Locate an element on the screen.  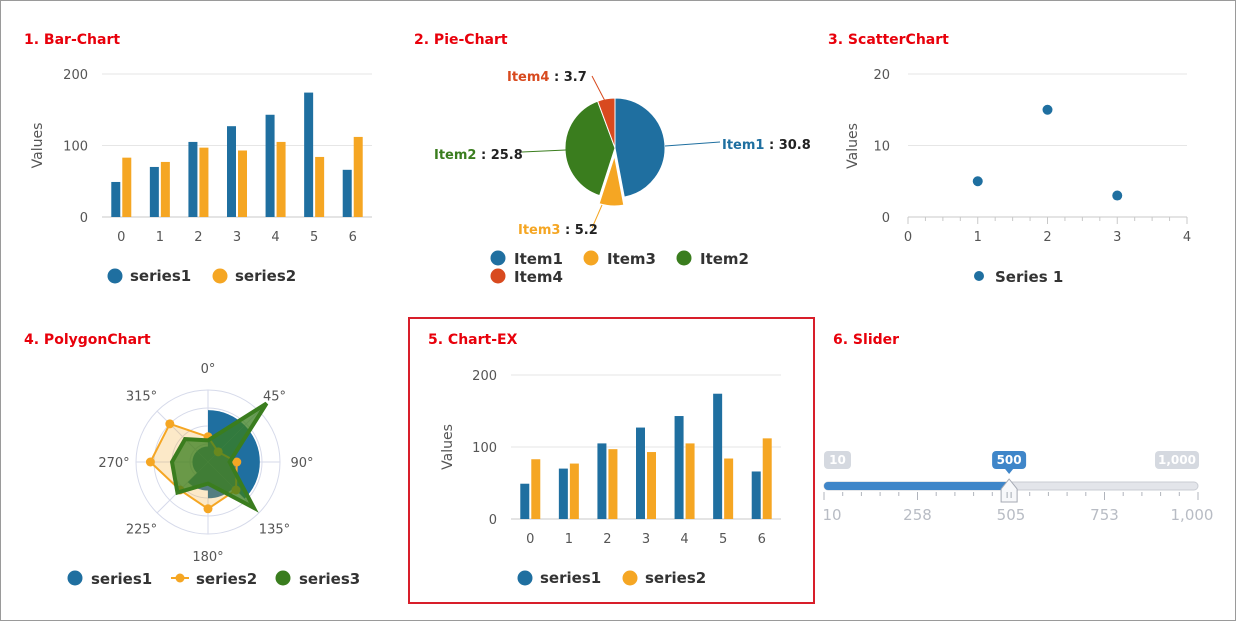
bar-x-tick: 4 is located at coordinates (275, 237).